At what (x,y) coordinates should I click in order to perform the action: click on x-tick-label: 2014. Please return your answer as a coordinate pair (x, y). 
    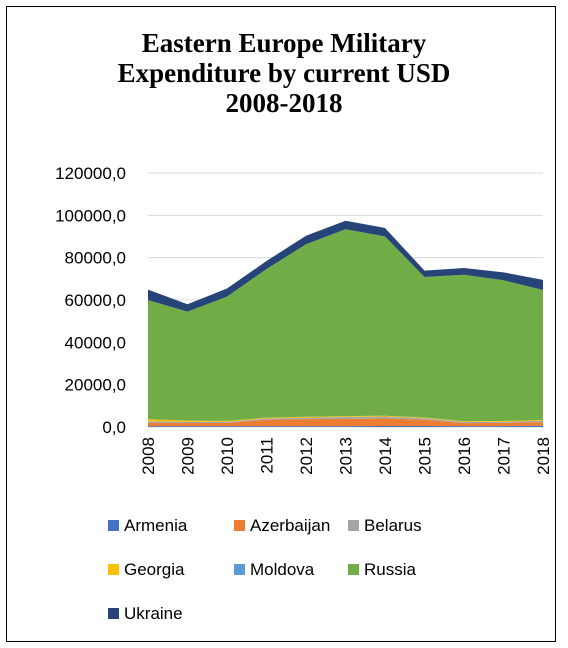
    Looking at the image, I should click on (385, 456).